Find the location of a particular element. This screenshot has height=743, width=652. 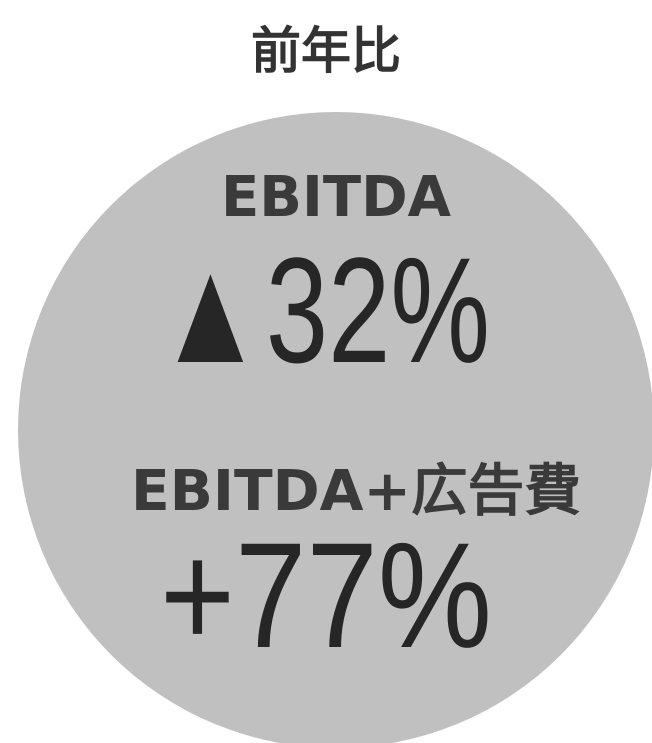

item-value: ▲32% is located at coordinates (322, 310).